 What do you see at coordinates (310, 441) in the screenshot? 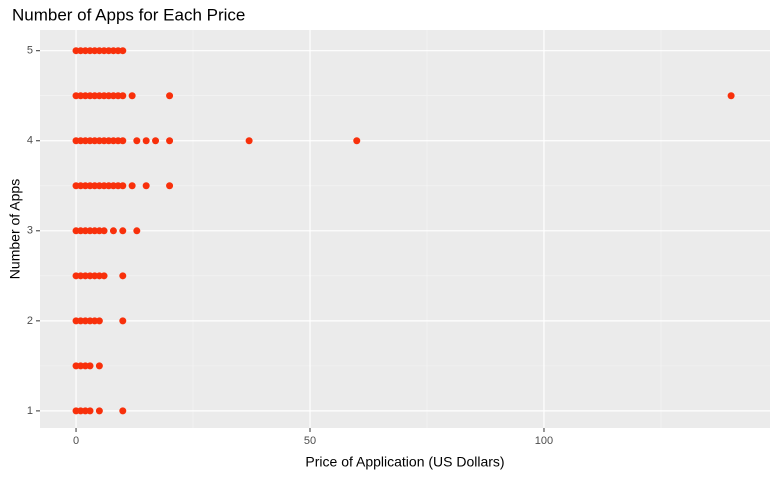
I see `x-tick-label: 50` at bounding box center [310, 441].